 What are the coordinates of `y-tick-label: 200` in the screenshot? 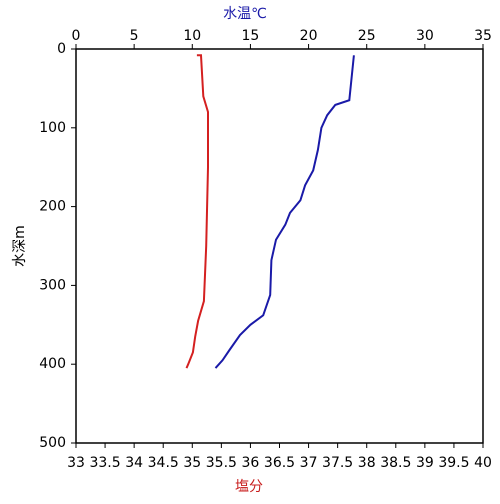 It's located at (52, 207).